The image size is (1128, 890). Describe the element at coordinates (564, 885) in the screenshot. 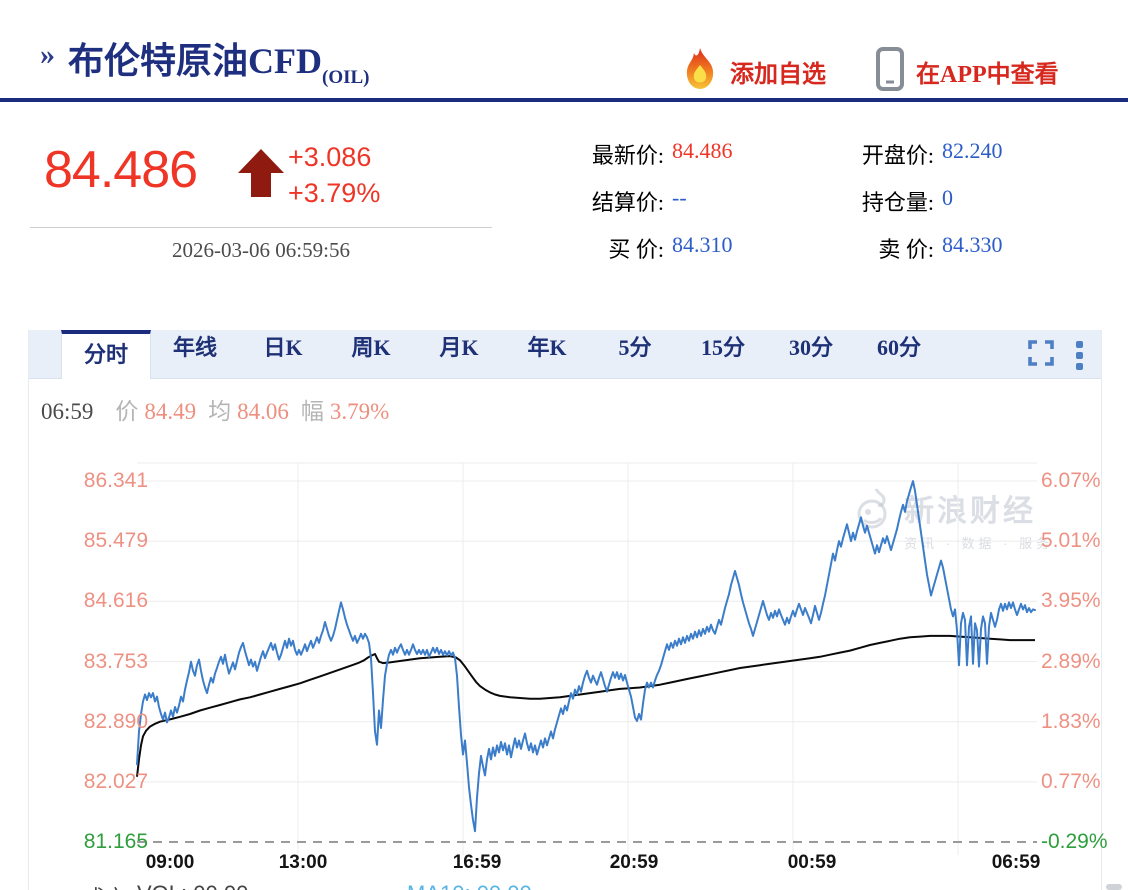

I see `volume-pane-clipped: 成交 VOL: 00.00 MA10: 00.00` at that location.